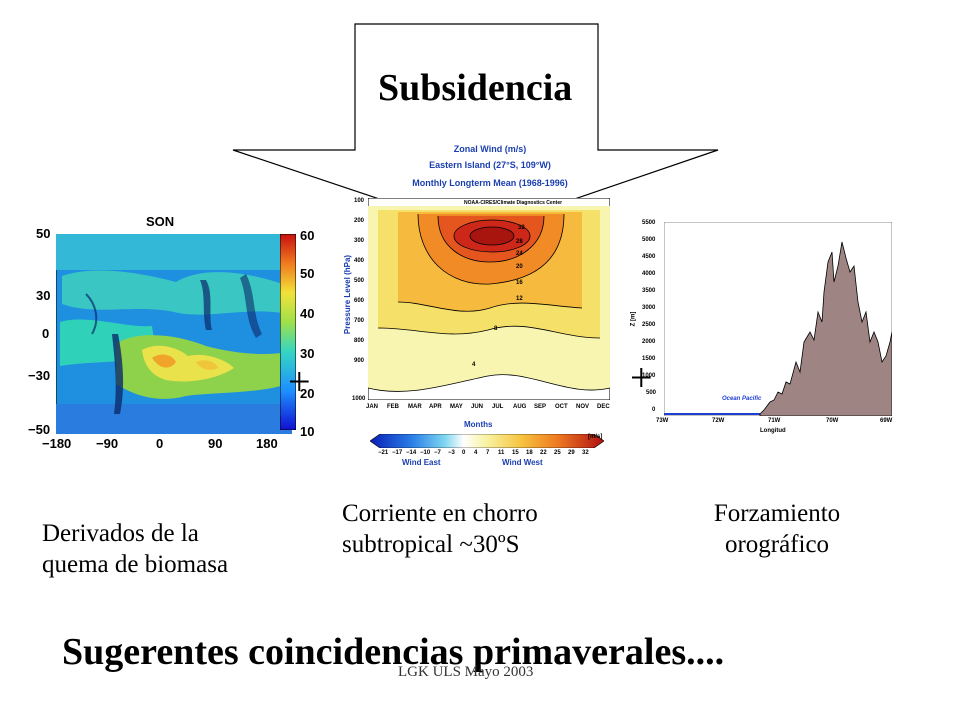 The image size is (960, 720). Describe the element at coordinates (475, 88) in the screenshot. I see `slide-title: Subsidencia` at that location.